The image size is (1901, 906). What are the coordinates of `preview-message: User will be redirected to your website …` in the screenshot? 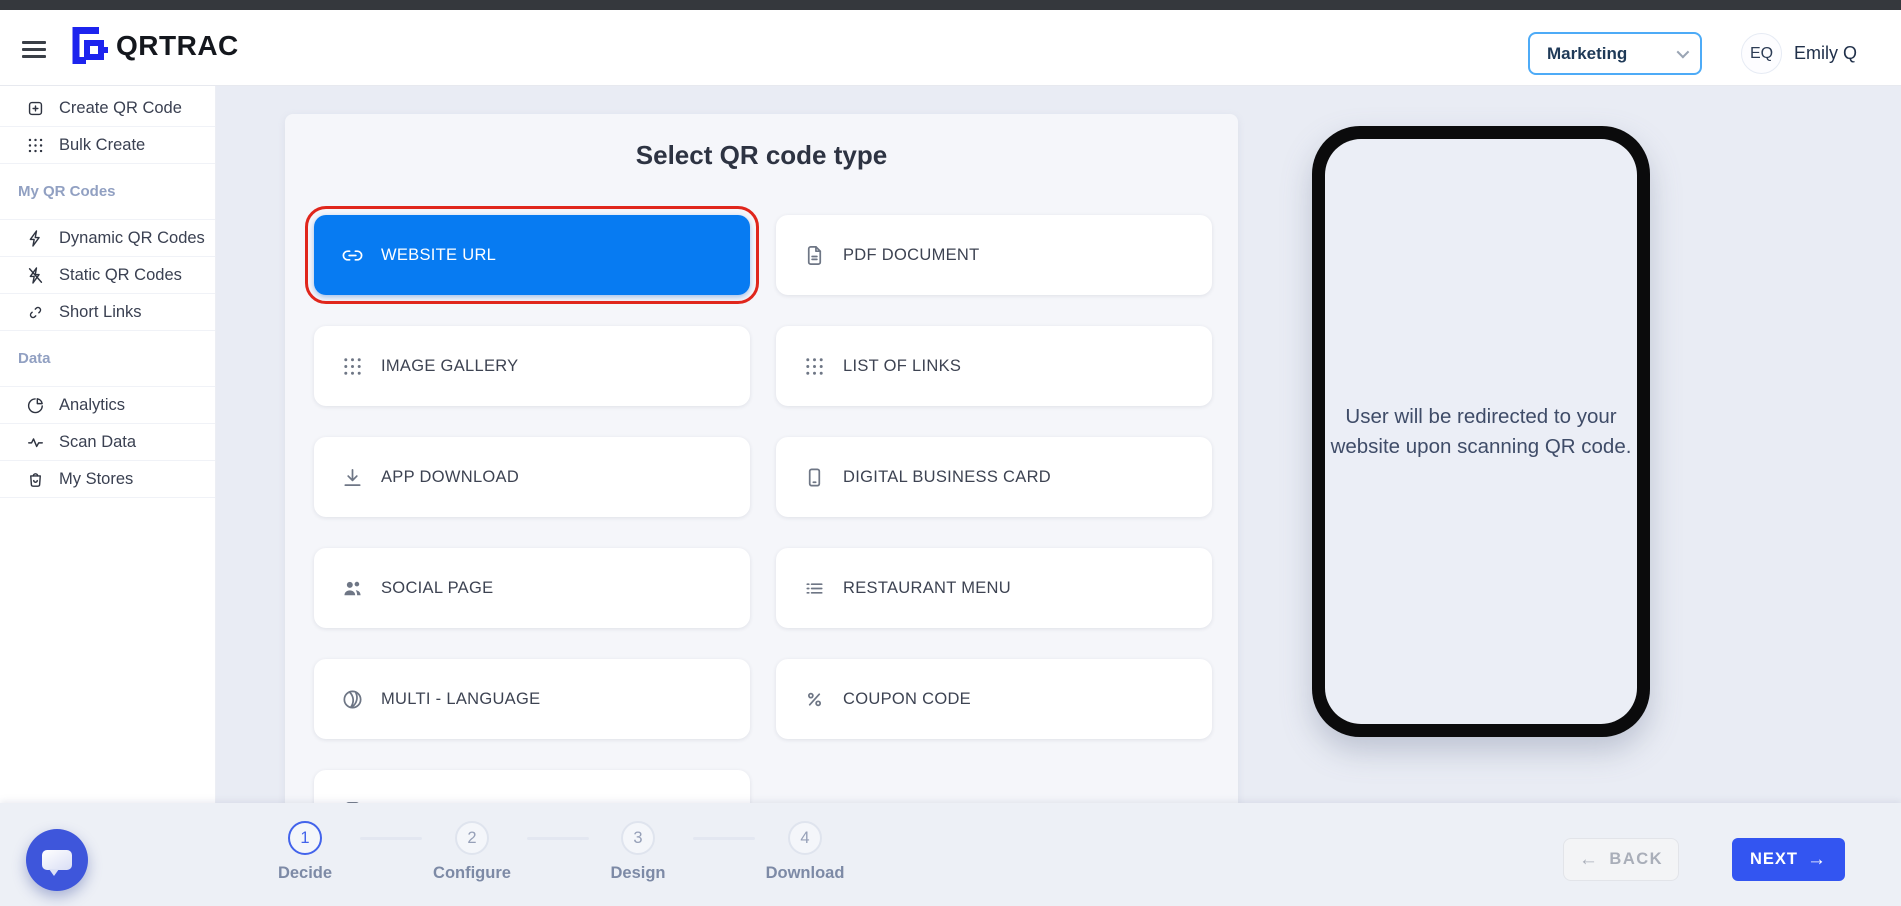 It's located at (1481, 431).